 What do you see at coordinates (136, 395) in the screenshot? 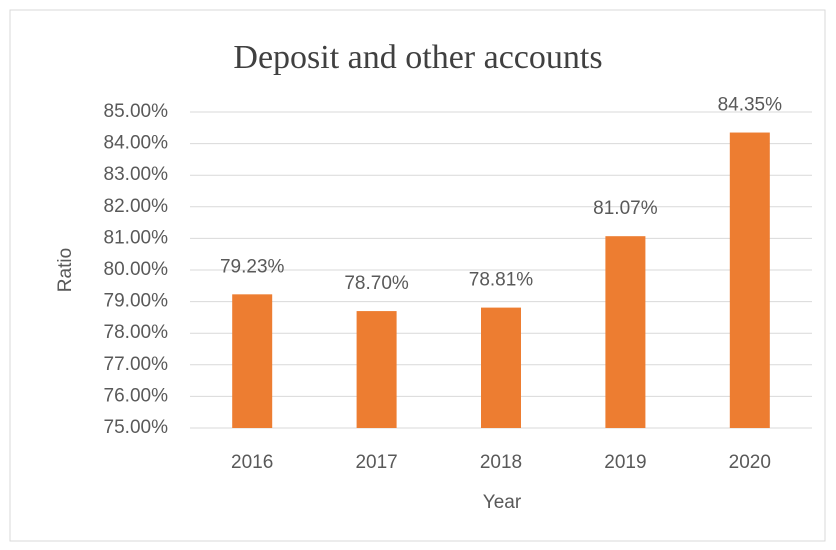
I see `y-tick-label: 76.00%` at bounding box center [136, 395].